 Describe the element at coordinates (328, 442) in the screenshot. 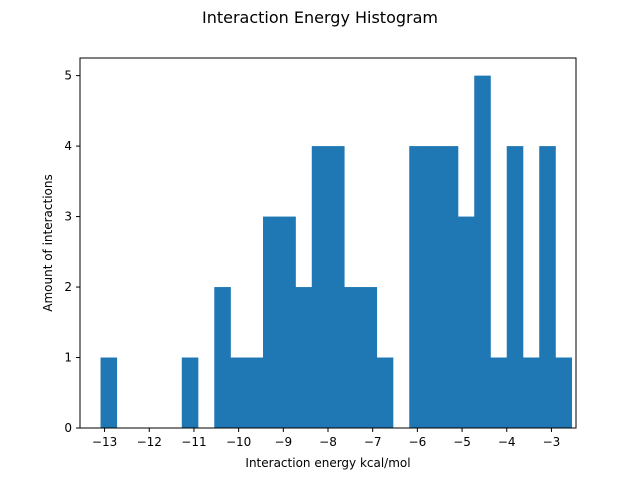

I see `x-tick-label: −8` at that location.